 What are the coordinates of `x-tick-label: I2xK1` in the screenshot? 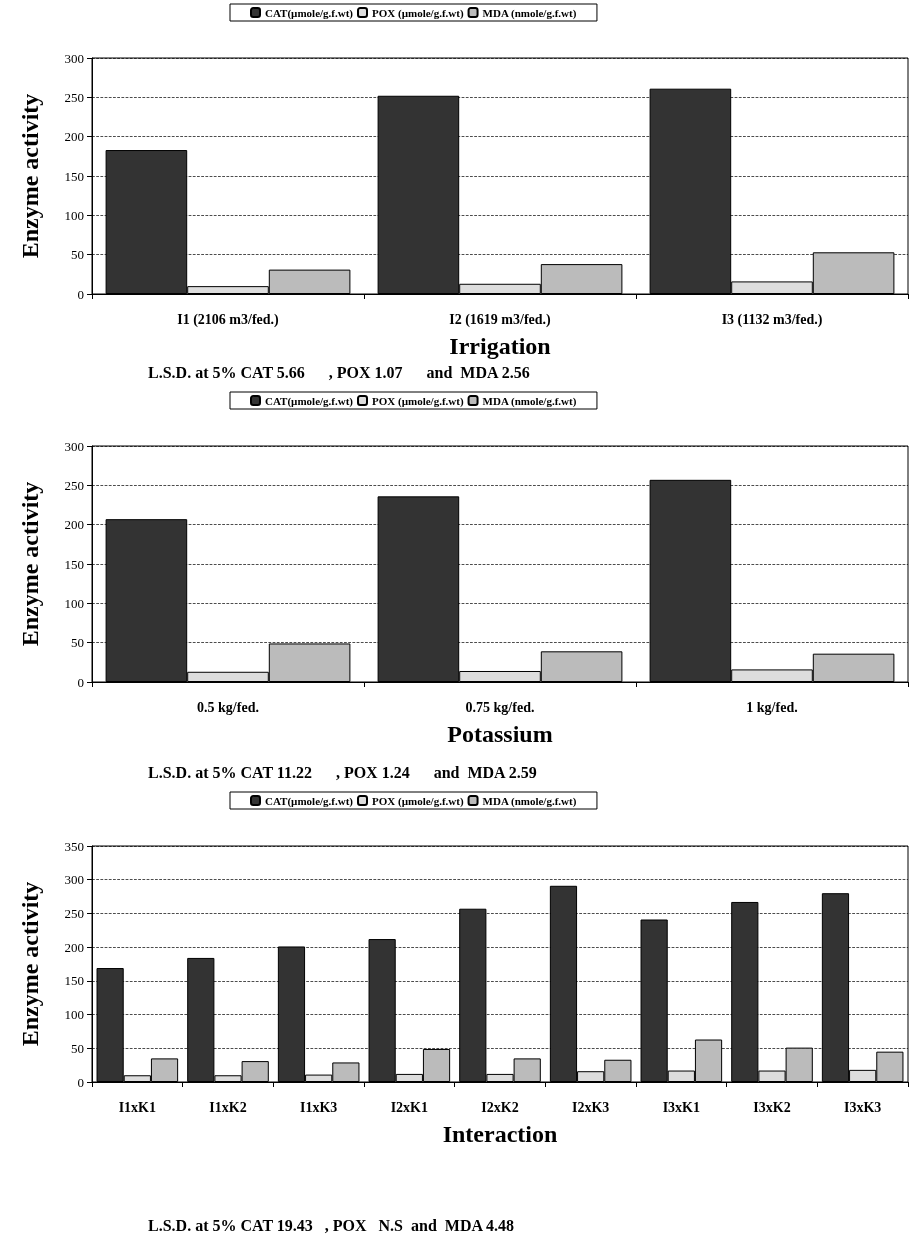 It's located at (409, 1107).